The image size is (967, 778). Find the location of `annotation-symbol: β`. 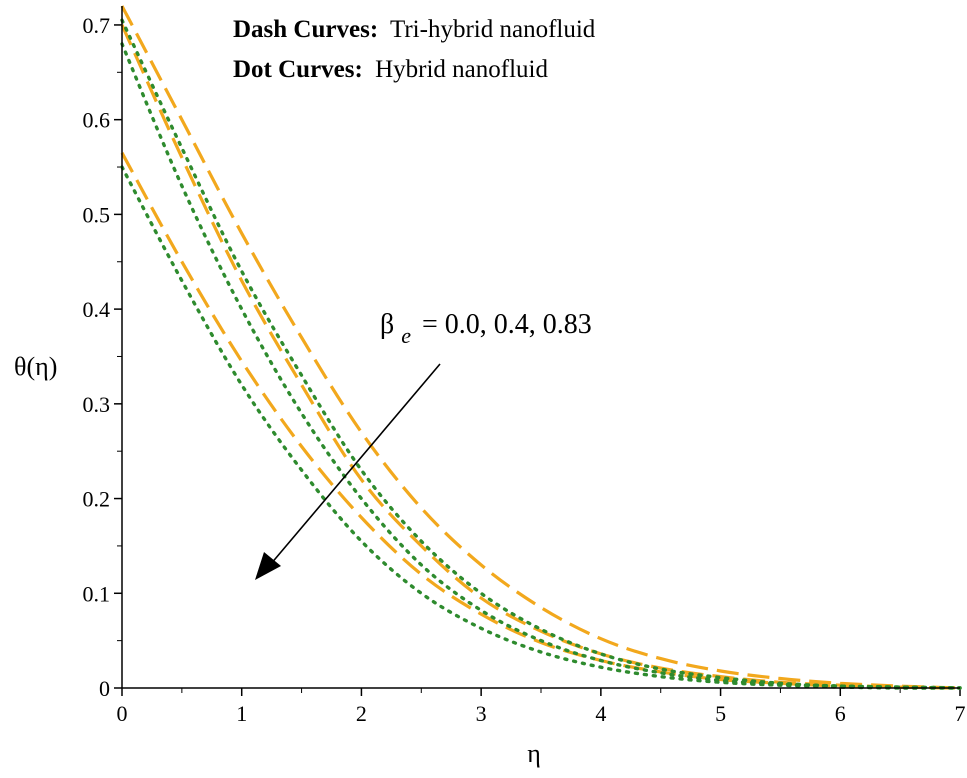

annotation-symbol: β is located at coordinates (387, 324).